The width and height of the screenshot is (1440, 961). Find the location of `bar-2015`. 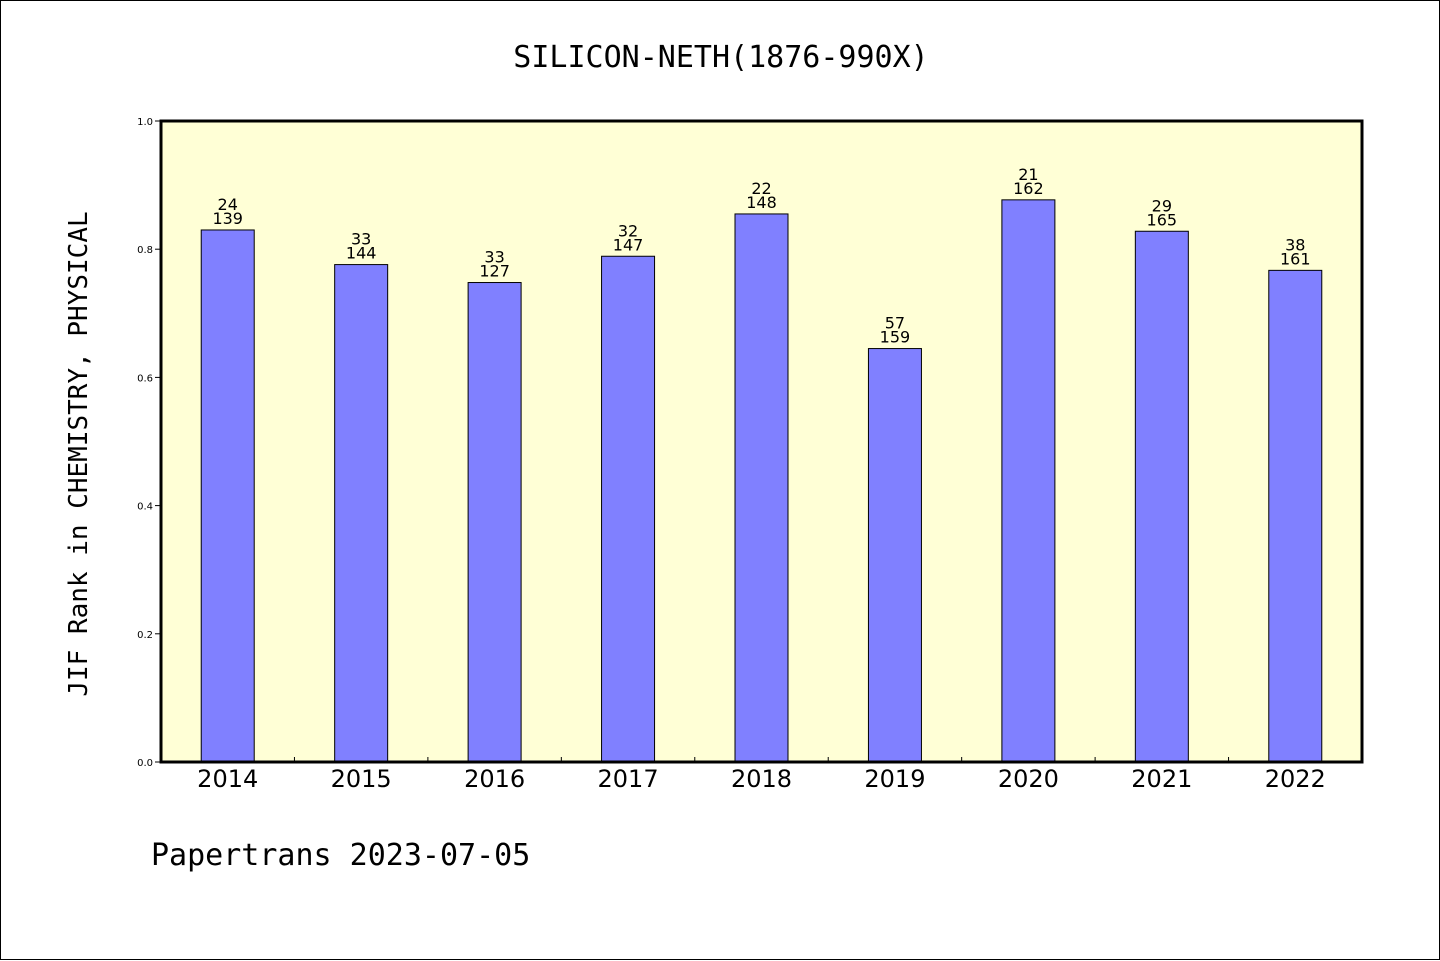

bar-2015 is located at coordinates (361, 513).